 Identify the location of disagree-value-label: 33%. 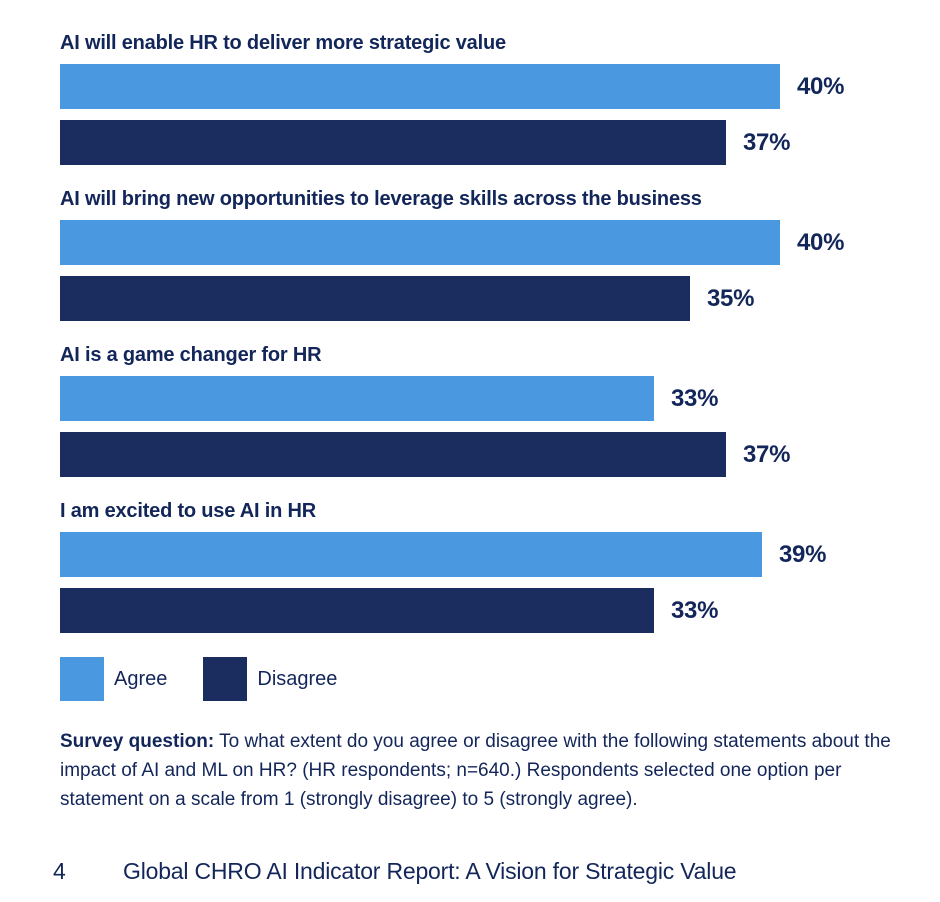
(695, 610).